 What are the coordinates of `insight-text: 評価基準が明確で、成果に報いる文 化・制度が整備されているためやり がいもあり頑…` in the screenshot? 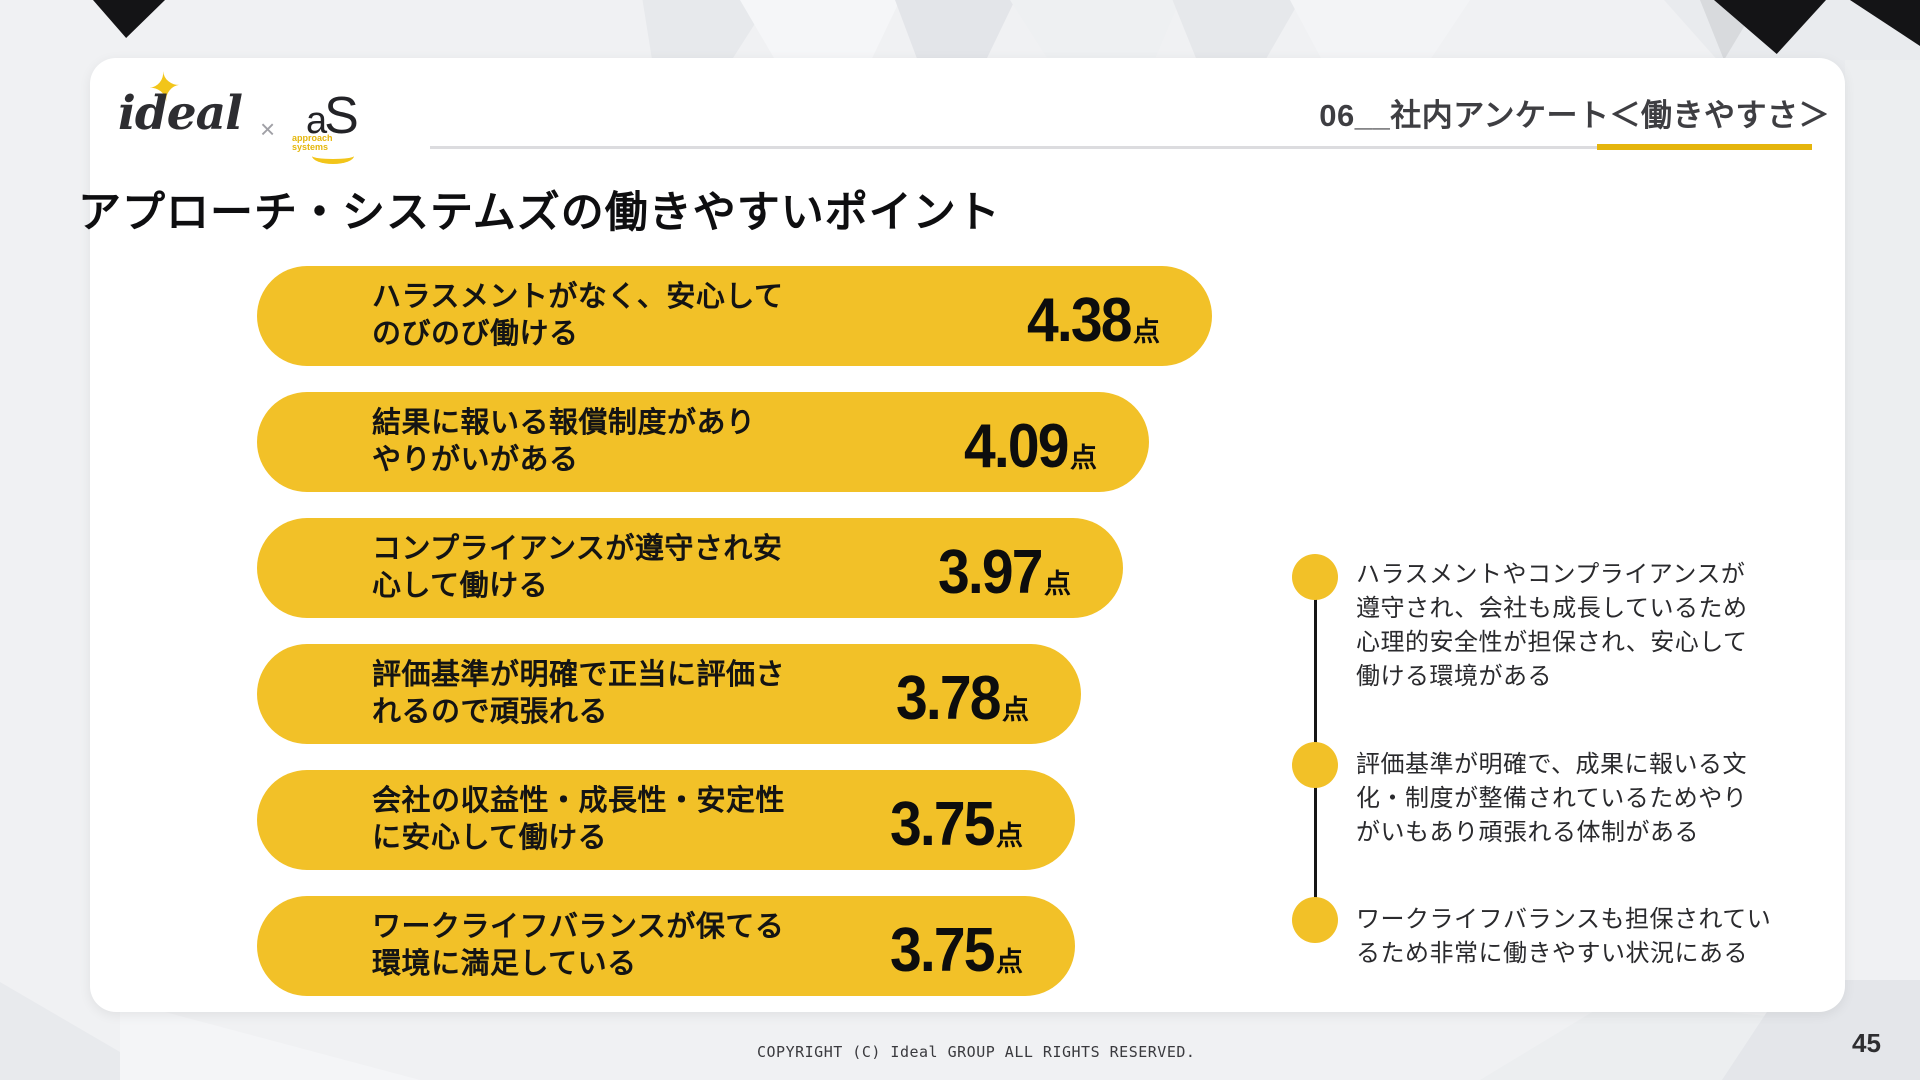 It's located at (1552, 798).